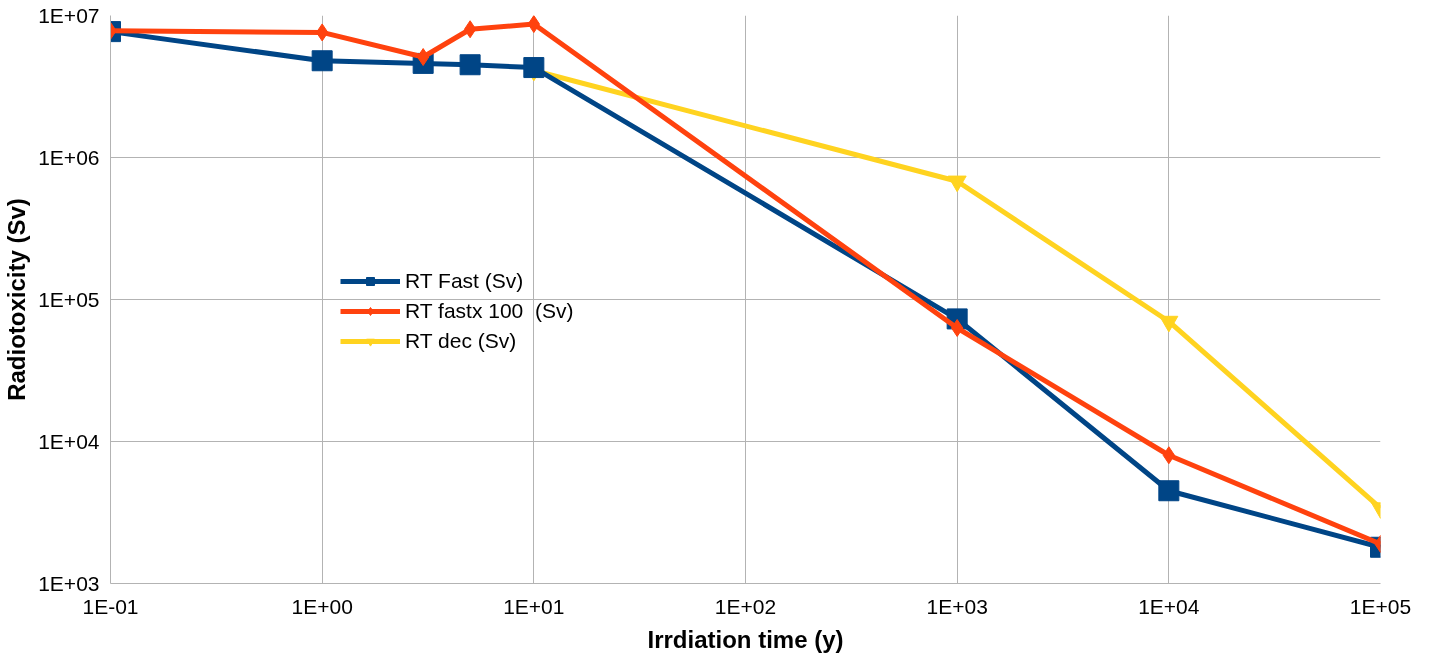 This screenshot has width=1437, height=666. Describe the element at coordinates (489, 311) in the screenshot. I see `legend-label: RT fastx 100 (Sv)` at that location.